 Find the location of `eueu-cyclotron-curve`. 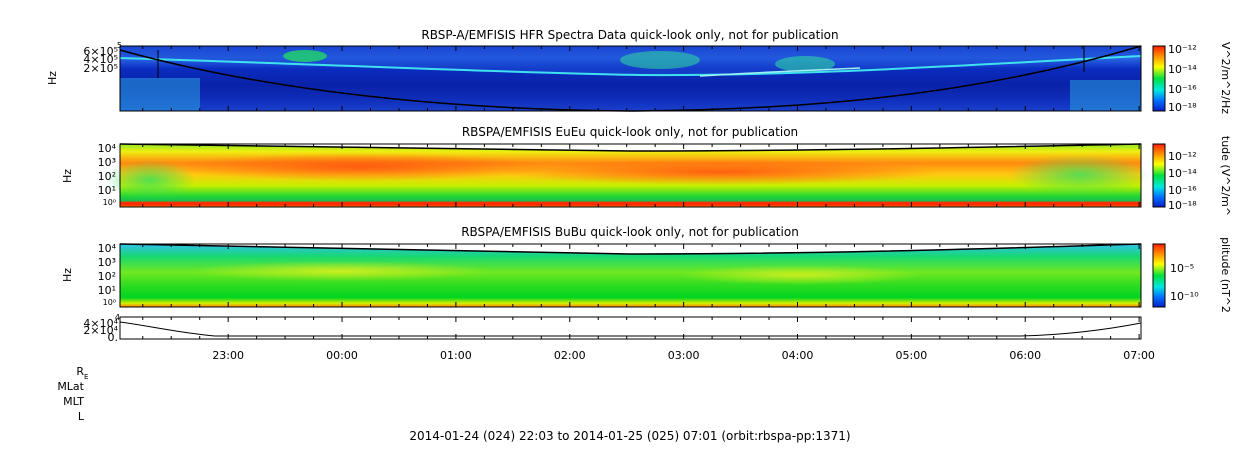

eueu-cyclotron-curve is located at coordinates (630, 147).